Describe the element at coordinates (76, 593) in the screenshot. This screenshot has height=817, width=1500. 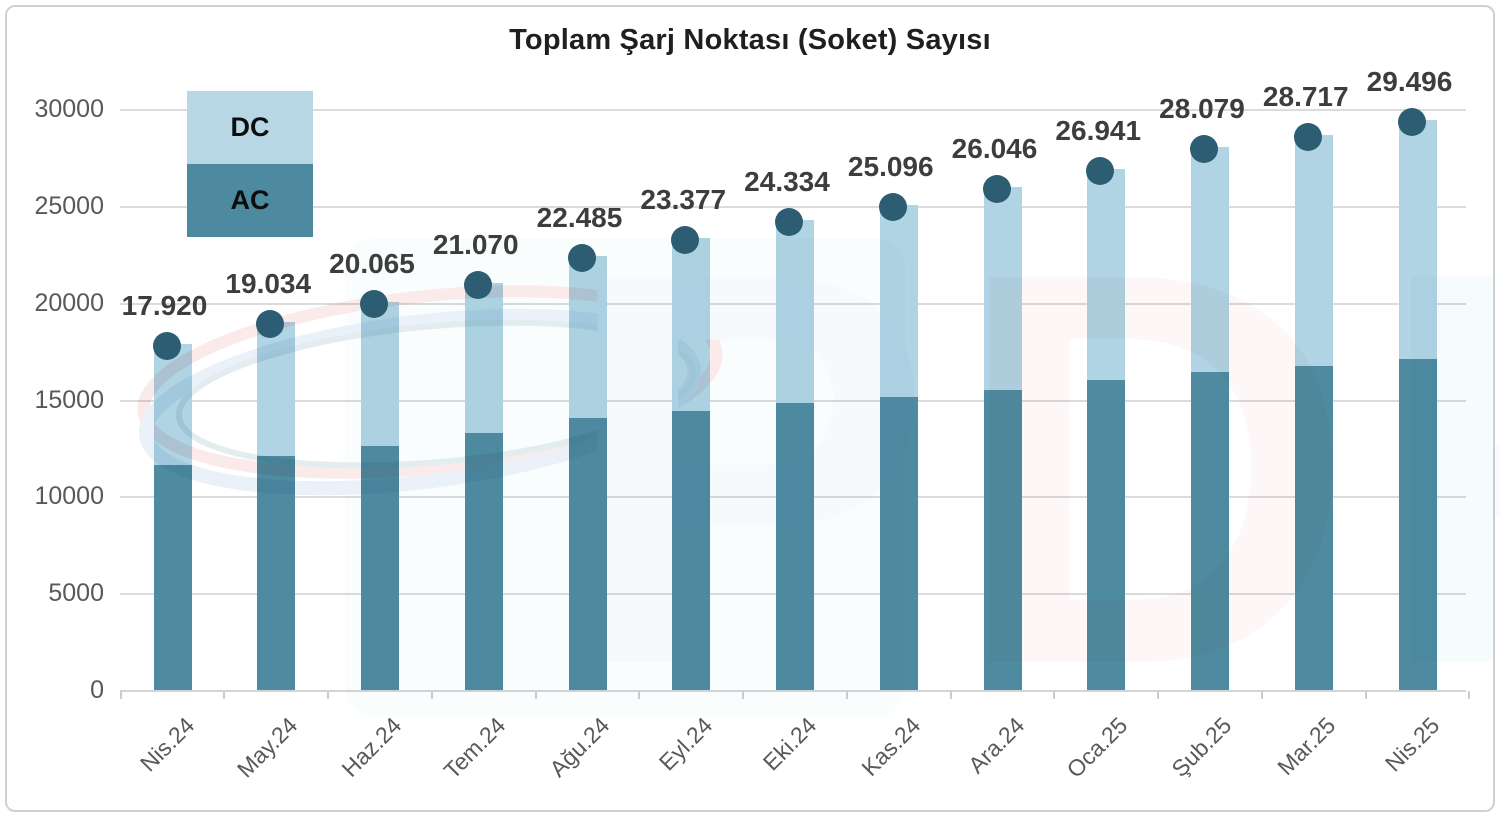
I see `y-axis-tick-label: 5000` at that location.